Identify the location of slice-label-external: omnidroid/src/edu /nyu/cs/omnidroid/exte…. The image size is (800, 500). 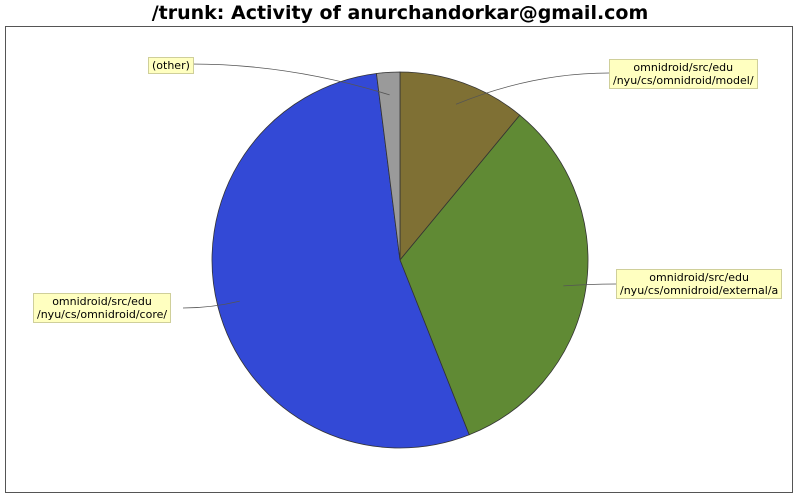
(699, 284).